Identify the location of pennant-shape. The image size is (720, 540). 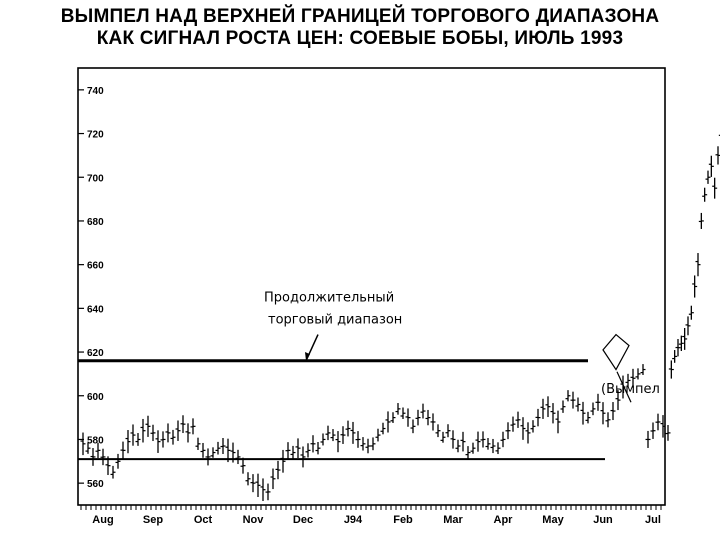
(616, 352).